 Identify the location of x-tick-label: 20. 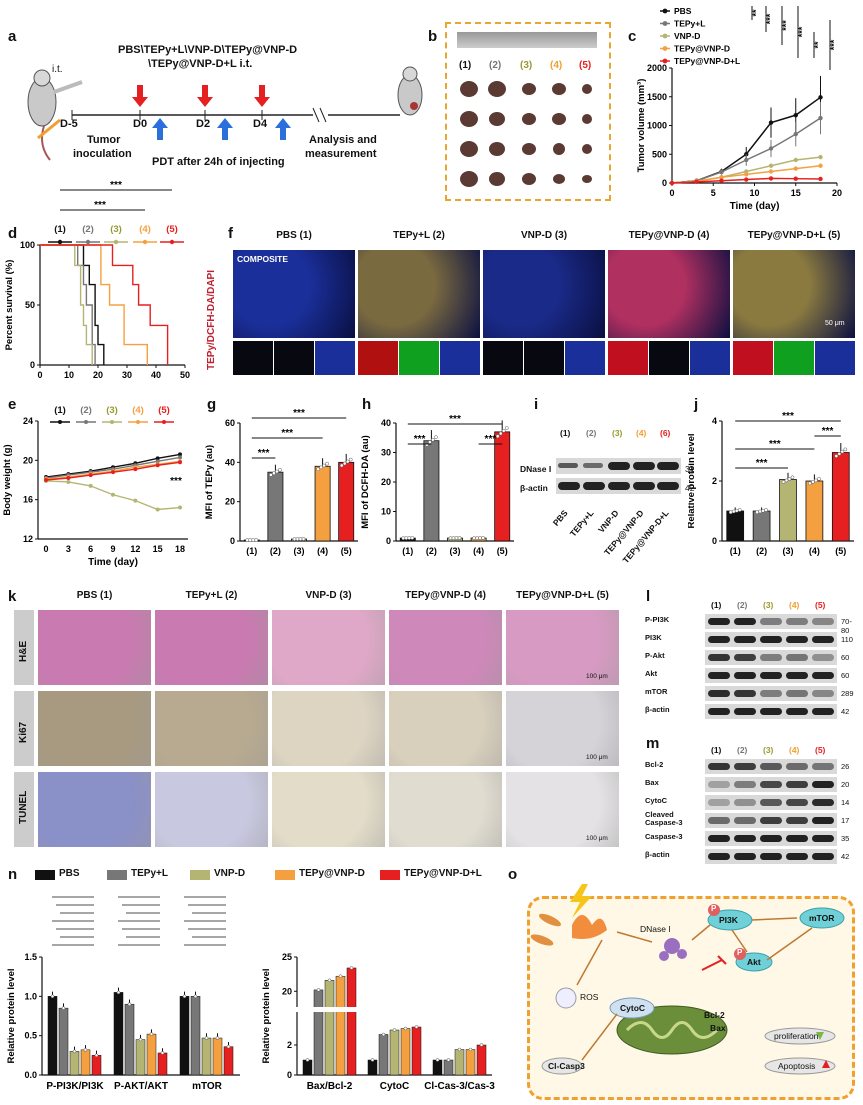
(837, 193).